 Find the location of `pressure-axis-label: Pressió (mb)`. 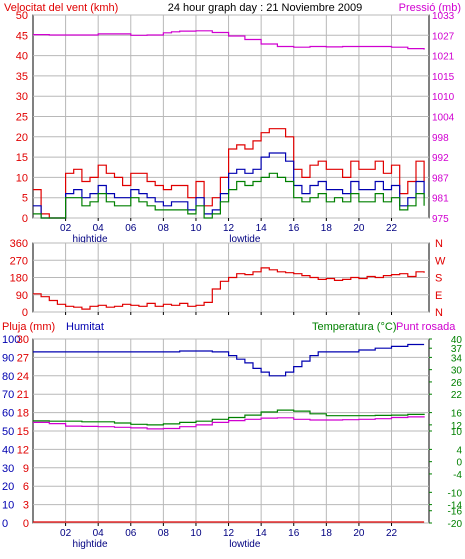

pressure-axis-label: Pressió (mb) is located at coordinates (430, 8).